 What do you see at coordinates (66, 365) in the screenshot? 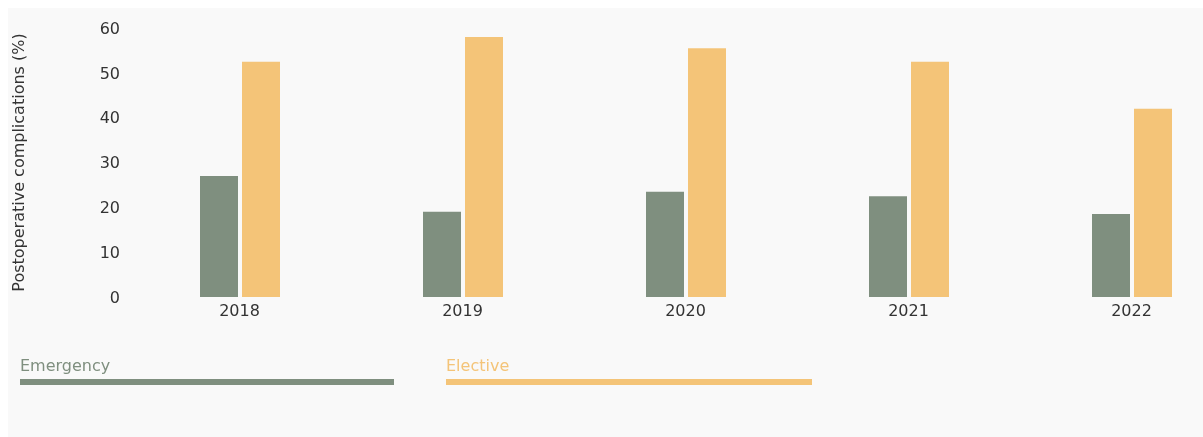
I see `text: Emergency` at bounding box center [66, 365].